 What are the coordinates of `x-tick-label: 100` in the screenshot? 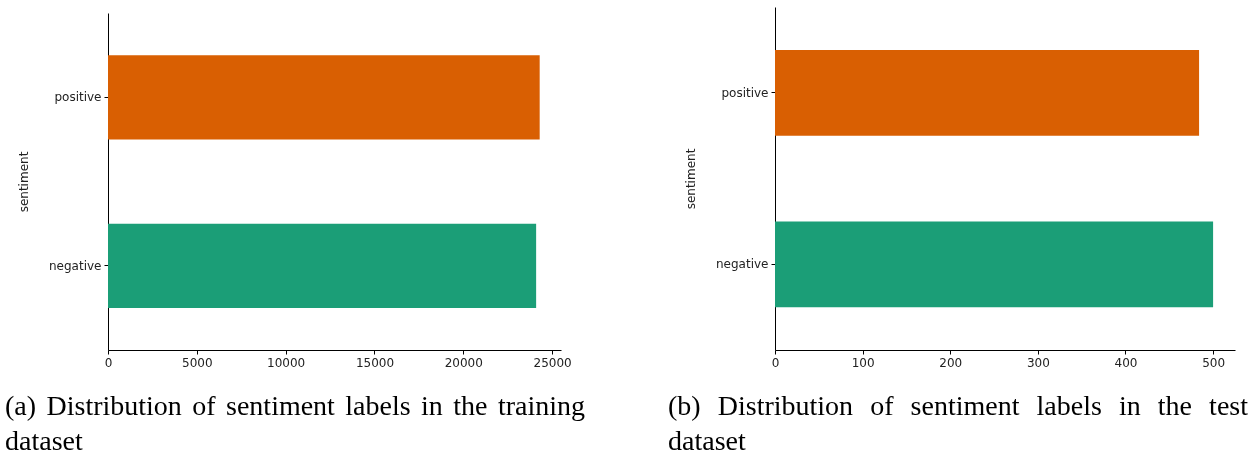 It's located at (863, 362).